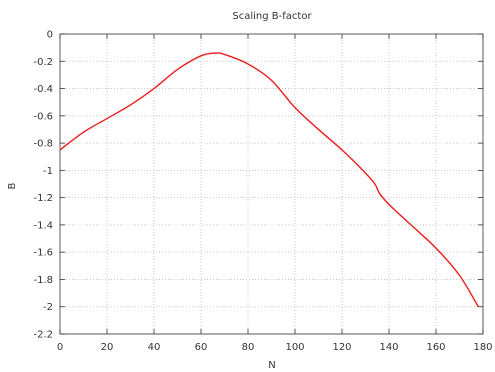 Image resolution: width=495 pixels, height=372 pixels. What do you see at coordinates (482, 347) in the screenshot?
I see `x-tick-label: 180` at bounding box center [482, 347].